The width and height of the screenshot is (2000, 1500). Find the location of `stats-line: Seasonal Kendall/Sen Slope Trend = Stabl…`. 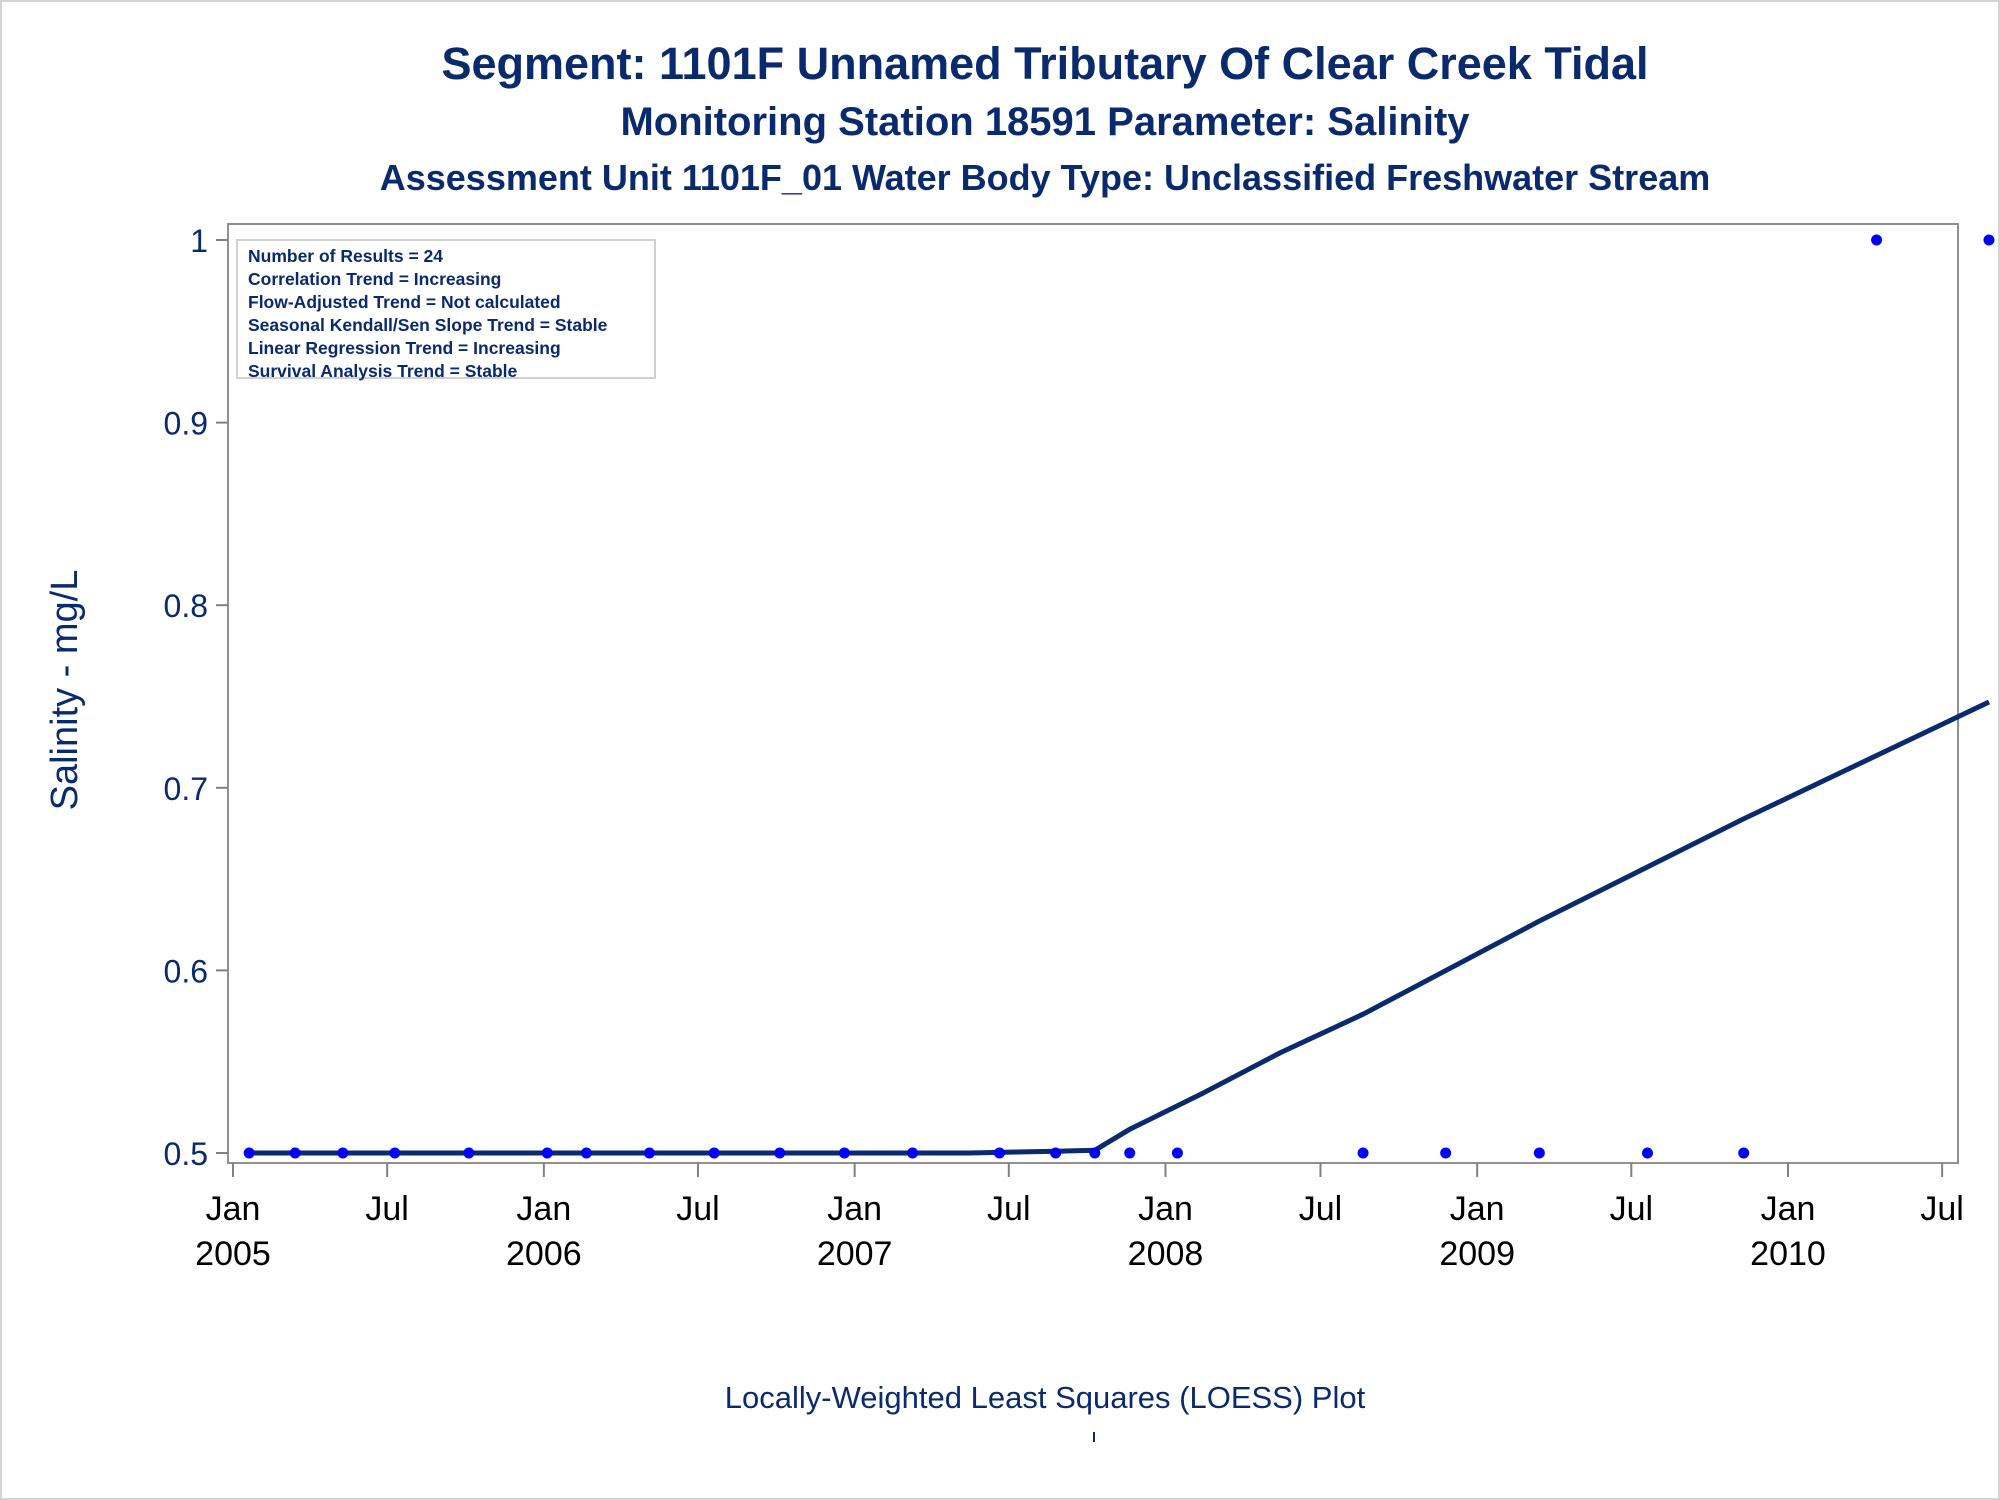

stats-line: Seasonal Kendall/Sen Slope Trend = Stabl… is located at coordinates (428, 325).